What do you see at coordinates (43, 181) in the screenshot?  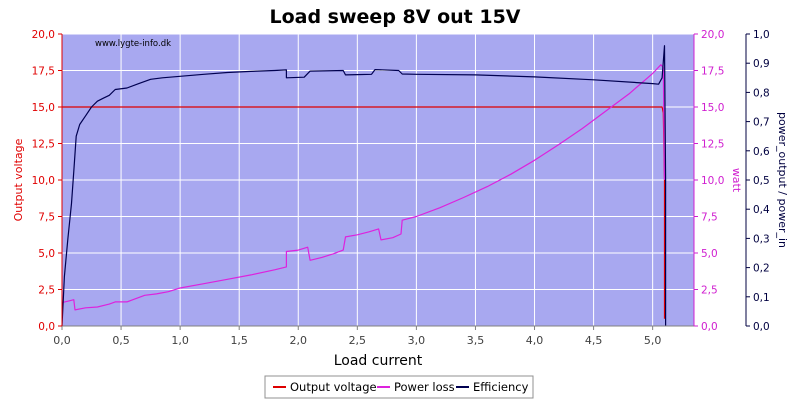 I see `left-tick-label: 10,0` at bounding box center [43, 181].